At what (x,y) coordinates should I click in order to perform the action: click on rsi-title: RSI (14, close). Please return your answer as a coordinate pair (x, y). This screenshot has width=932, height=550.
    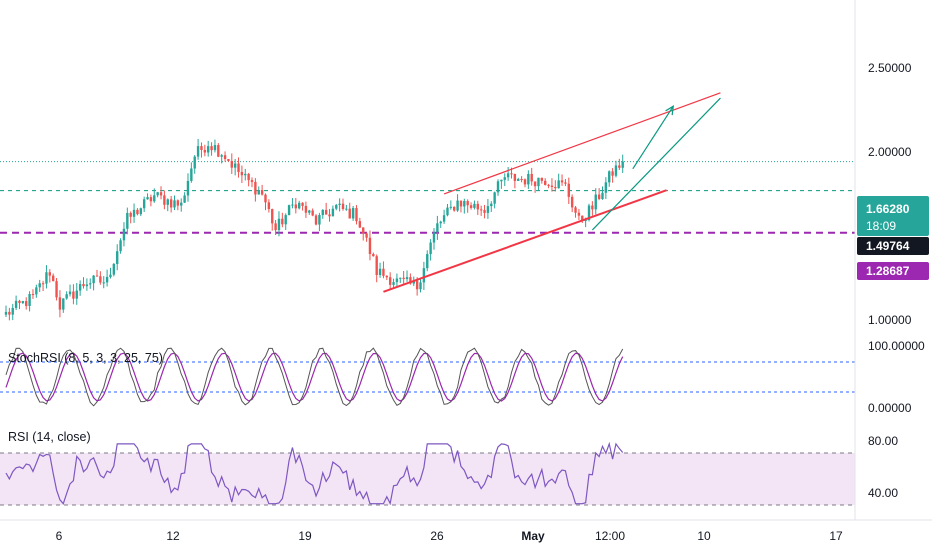
    Looking at the image, I should click on (49, 437).